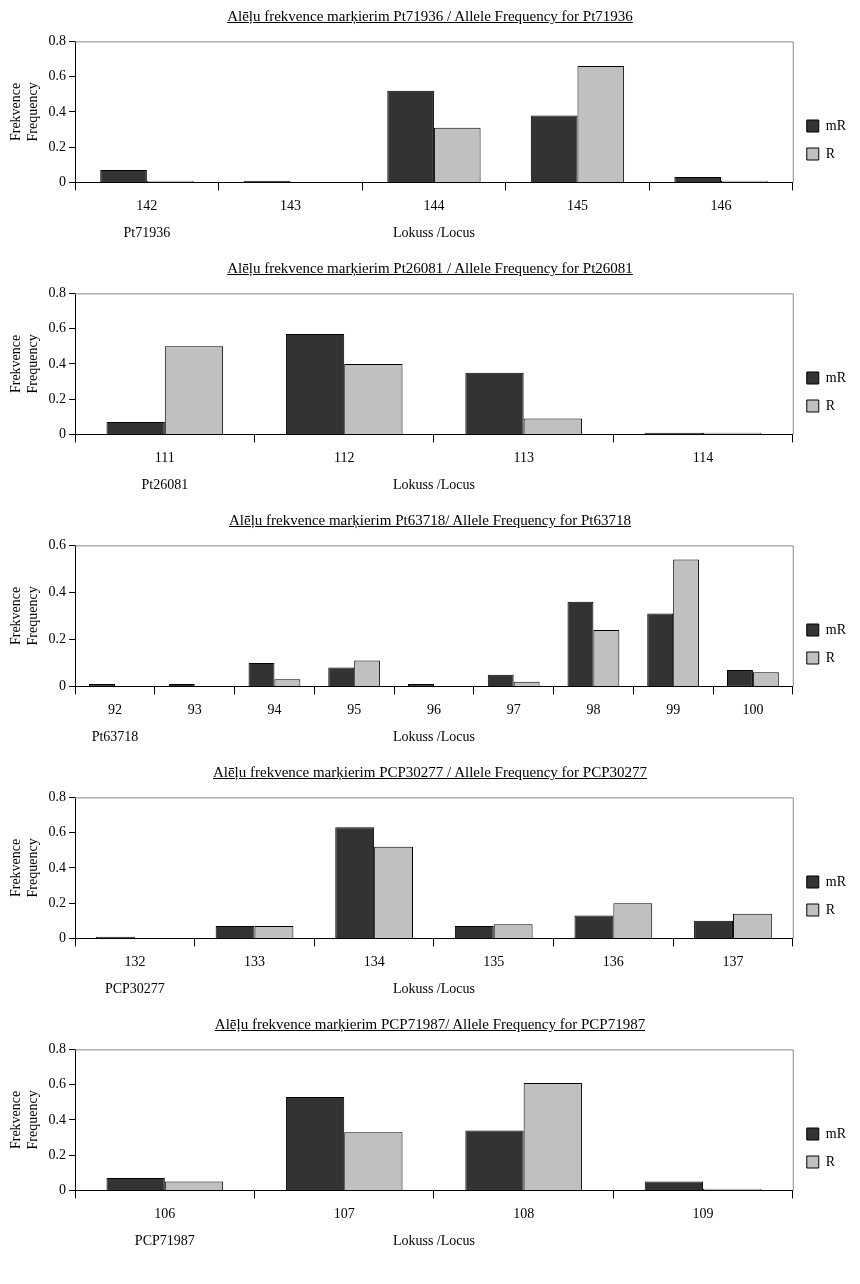 The width and height of the screenshot is (860, 1284). I want to click on chart-title: Alēļu frekvence marķierim Pt63718/ Allele Frequency for Pt63718, so click(430, 520).